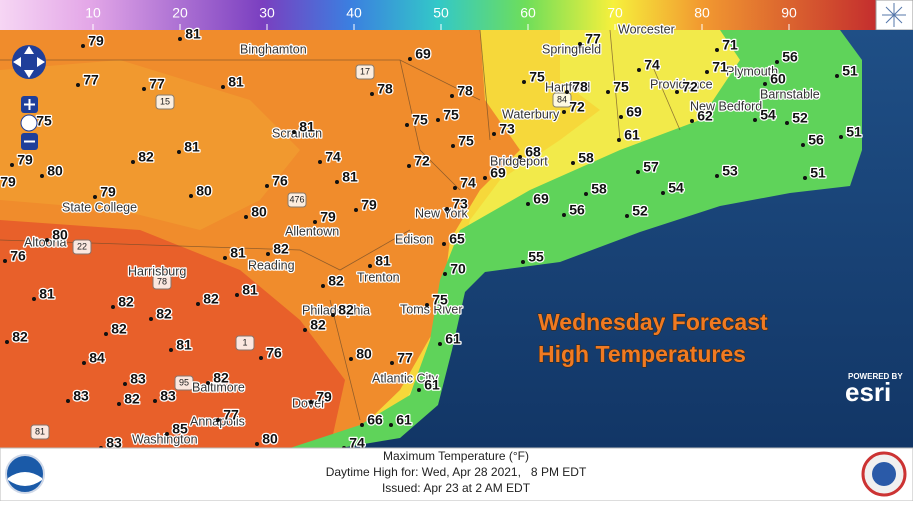 Image resolution: width=913 pixels, height=506 pixels. Describe the element at coordinates (531, 114) in the screenshot. I see `city-label: Waterbury` at that location.